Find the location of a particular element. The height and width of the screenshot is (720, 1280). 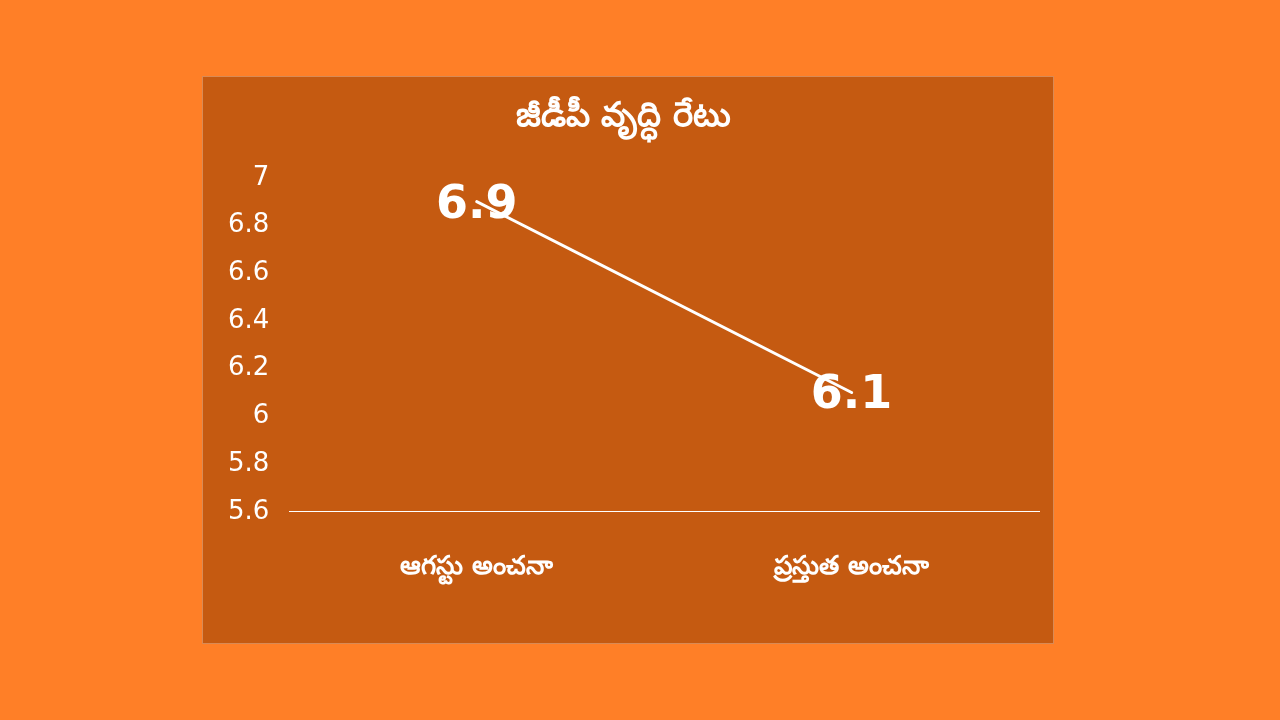

x-tick-label: ప్రస్తుత అంచనా is located at coordinates (852, 567).